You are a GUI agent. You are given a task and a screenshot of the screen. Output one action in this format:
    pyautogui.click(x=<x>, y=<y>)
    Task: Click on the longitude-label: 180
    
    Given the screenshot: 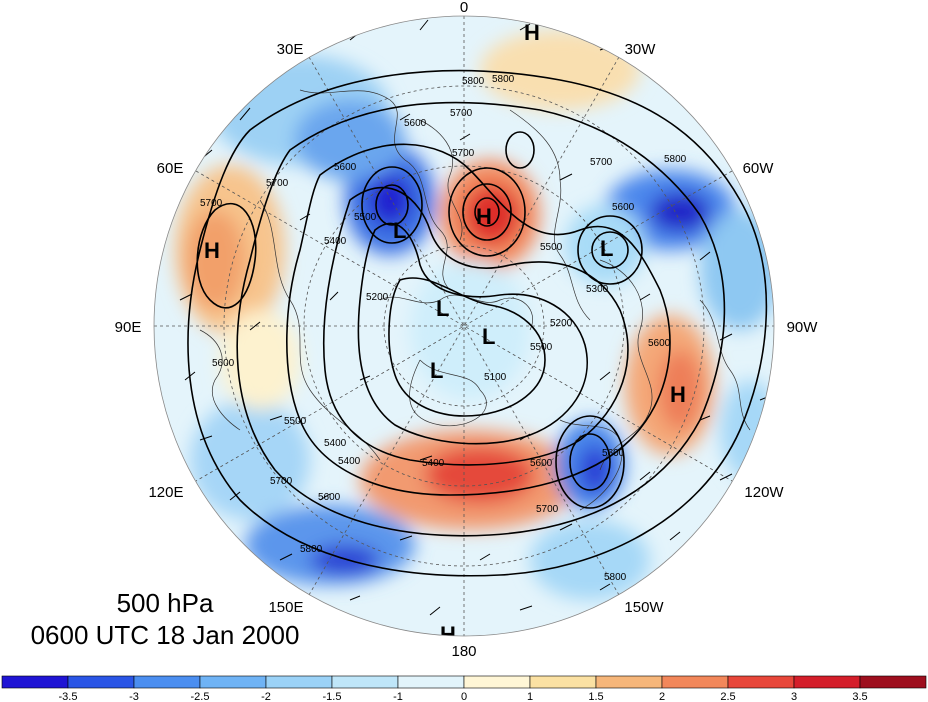 What is the action you would take?
    pyautogui.click(x=463, y=651)
    